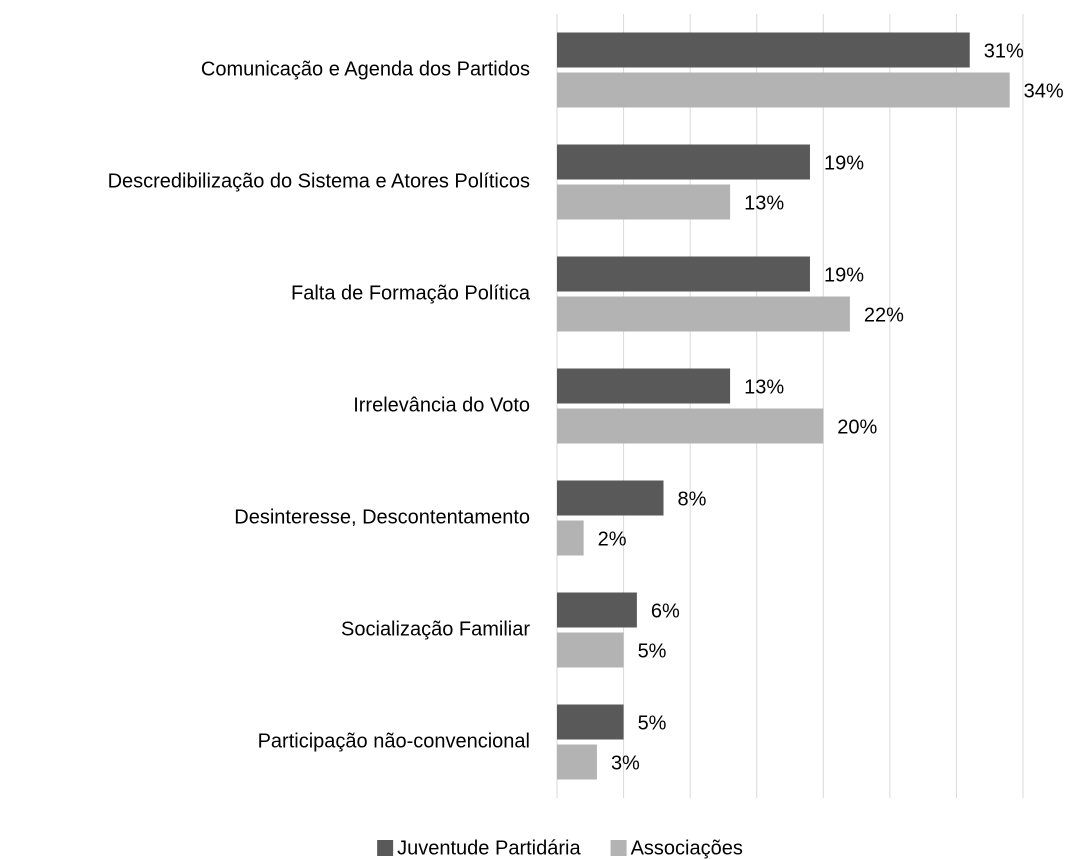 The width and height of the screenshot is (1078, 859). Describe the element at coordinates (665, 611) in the screenshot. I see `value-label: 6%` at that location.